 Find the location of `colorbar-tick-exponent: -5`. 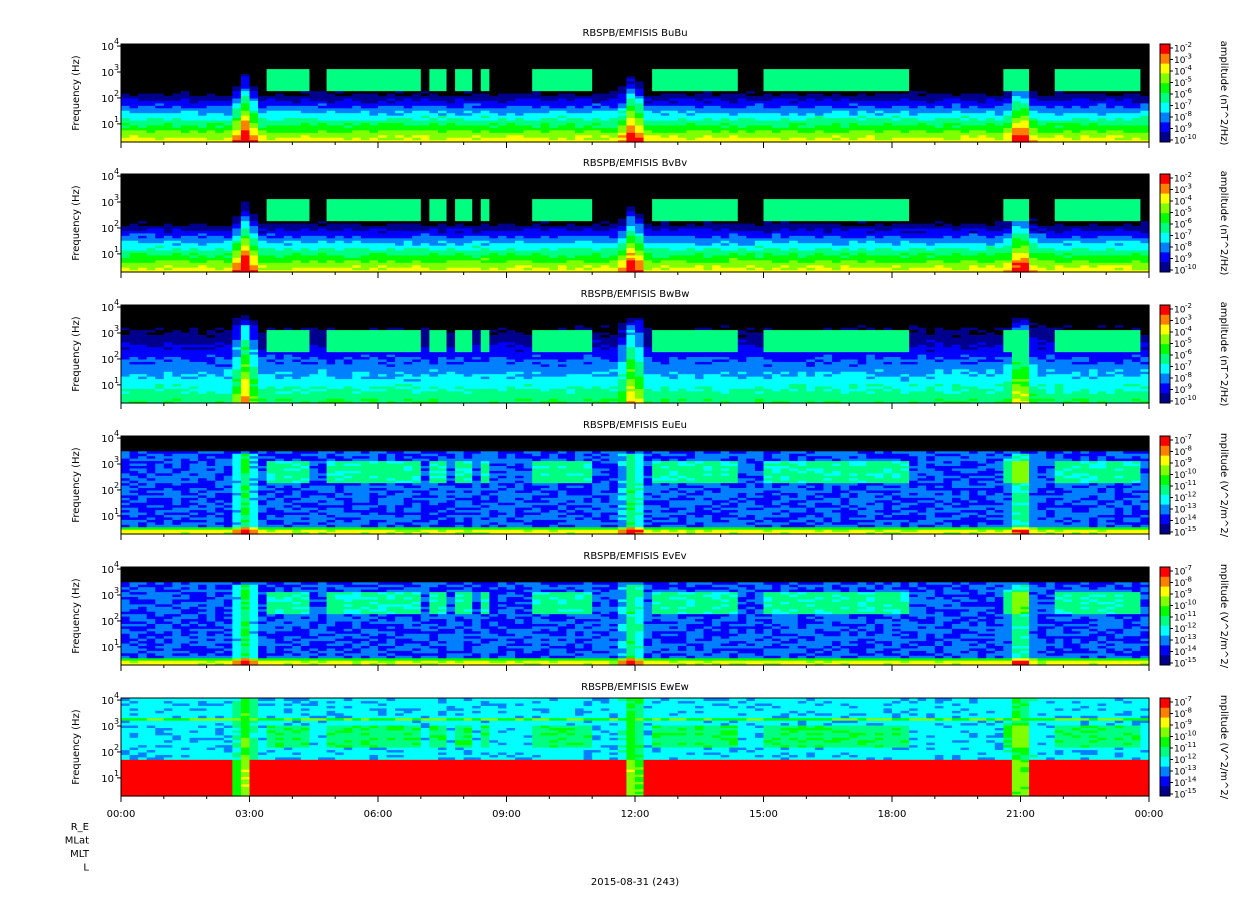

colorbar-tick-exponent: -5 is located at coordinates (1188, 80).